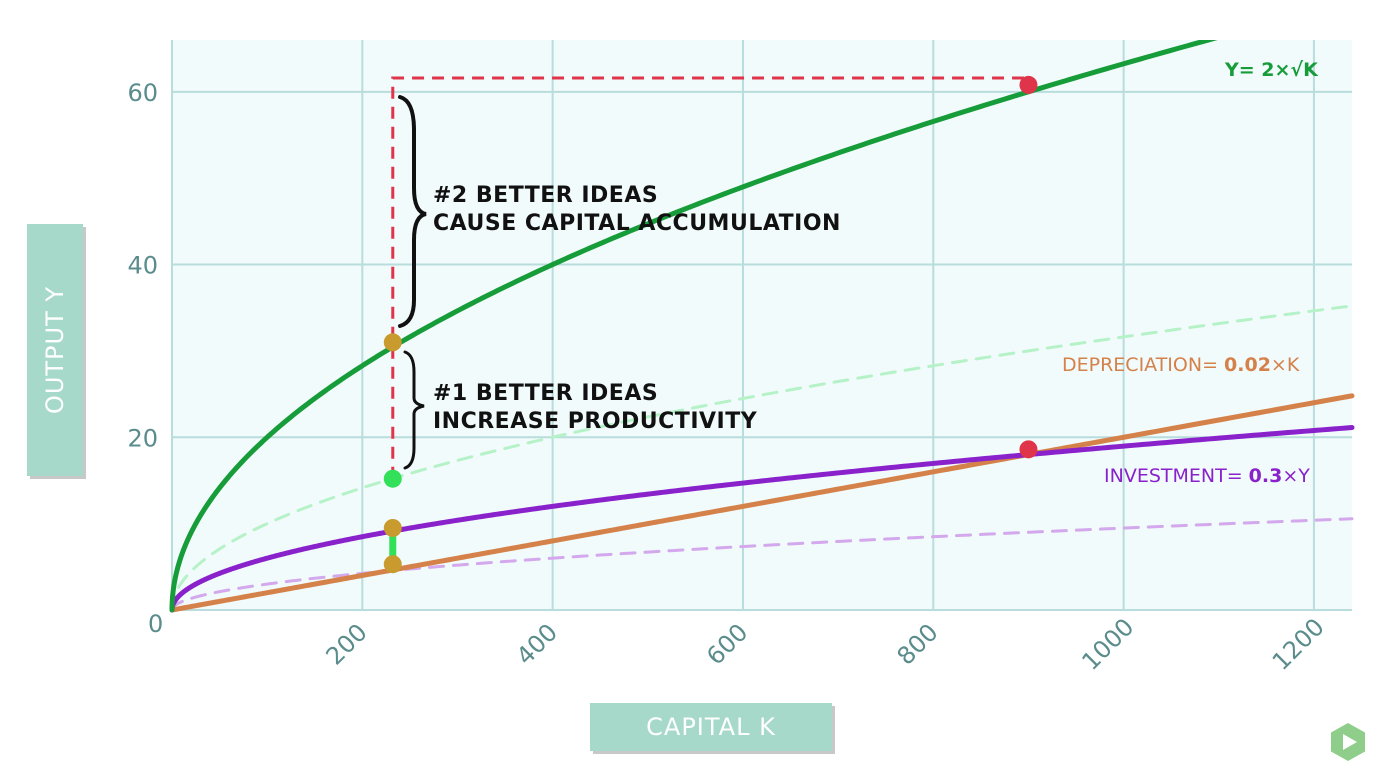  I want to click on y-axis-label-text: OUTPUT Y, so click(55, 350).